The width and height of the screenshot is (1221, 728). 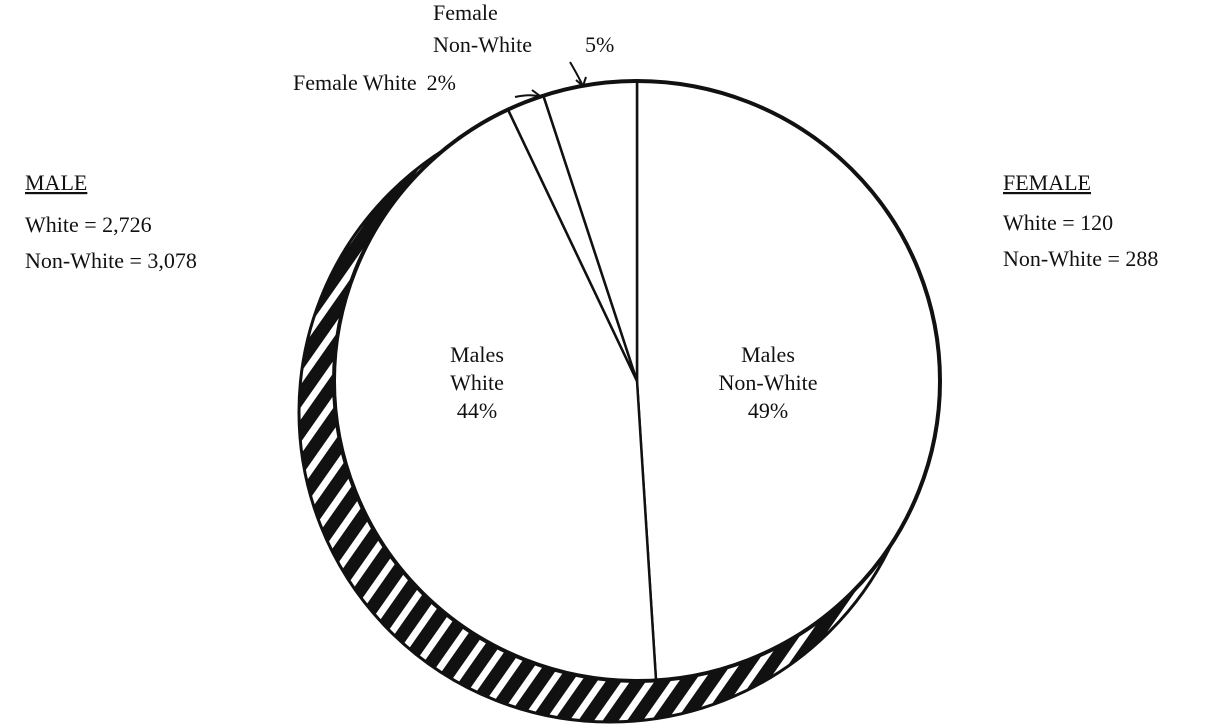 I want to click on value-label: 44%, so click(x=477, y=410).